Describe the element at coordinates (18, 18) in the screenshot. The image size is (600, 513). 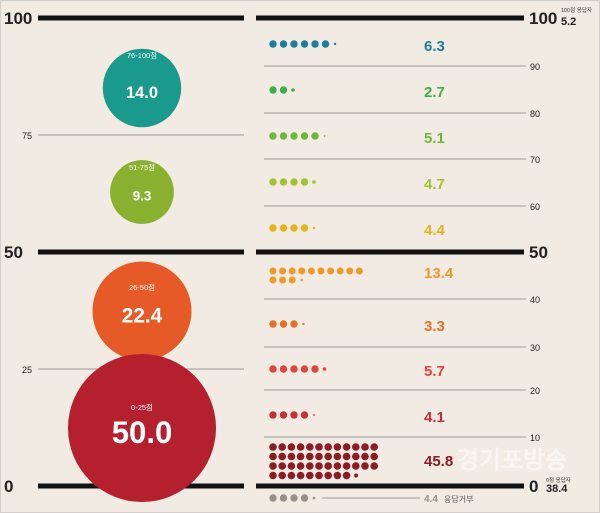
I see `left-tick-label: 100` at that location.